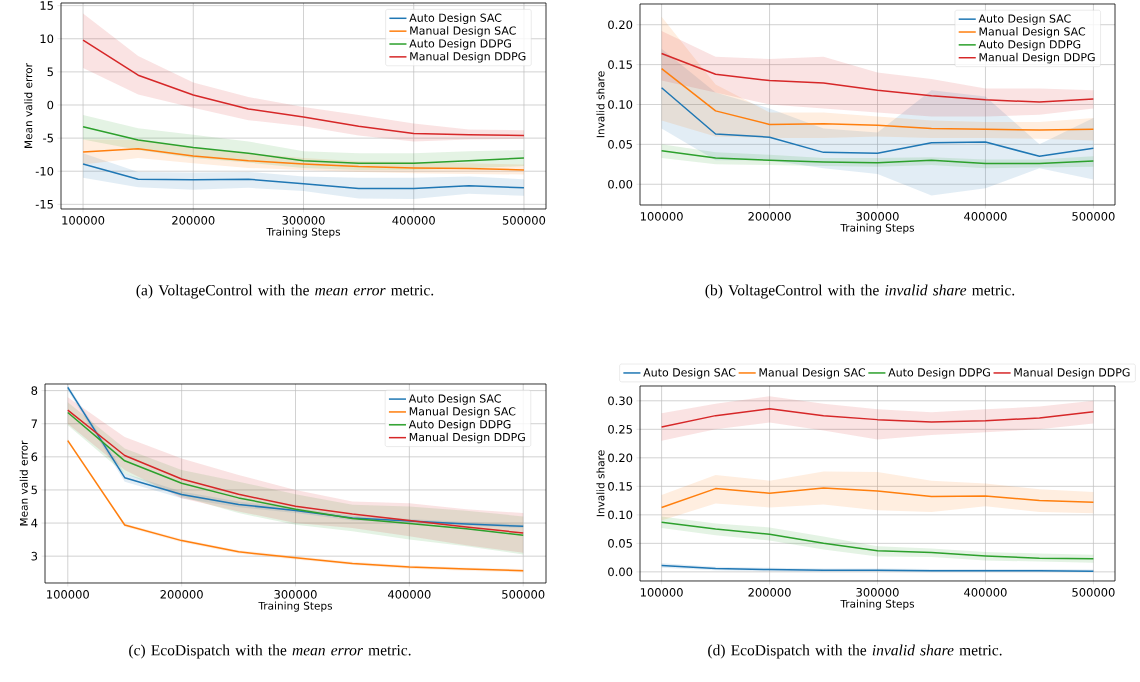  I want to click on text: (a) VoltageControl with the mean error metric., so click(285, 291).